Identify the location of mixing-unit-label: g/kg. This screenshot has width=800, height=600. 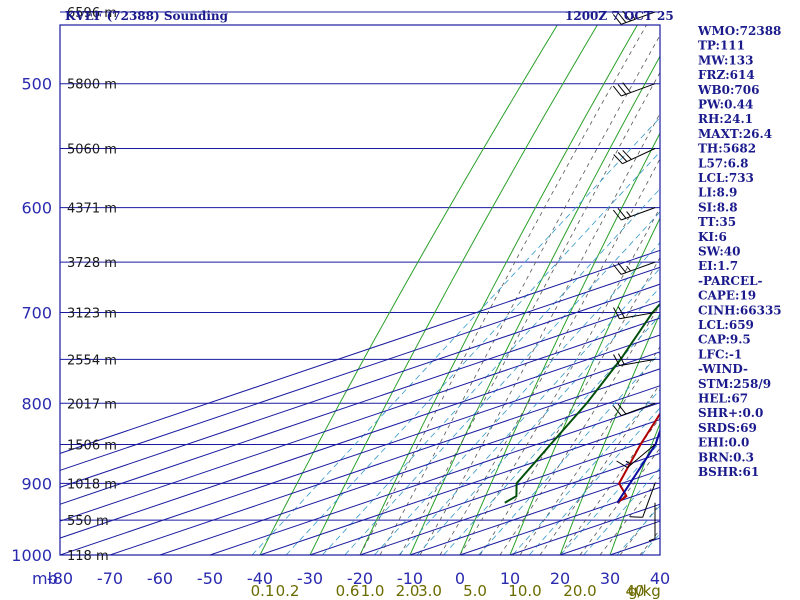
(644, 591).